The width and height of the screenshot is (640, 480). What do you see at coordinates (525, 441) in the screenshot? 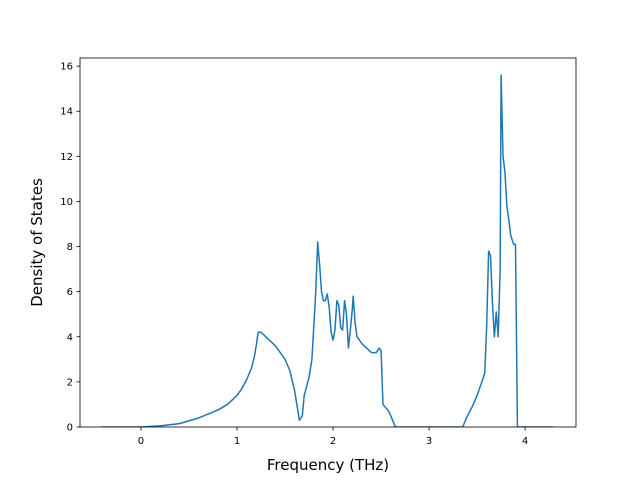
I see `x-tick-label: 4` at bounding box center [525, 441].